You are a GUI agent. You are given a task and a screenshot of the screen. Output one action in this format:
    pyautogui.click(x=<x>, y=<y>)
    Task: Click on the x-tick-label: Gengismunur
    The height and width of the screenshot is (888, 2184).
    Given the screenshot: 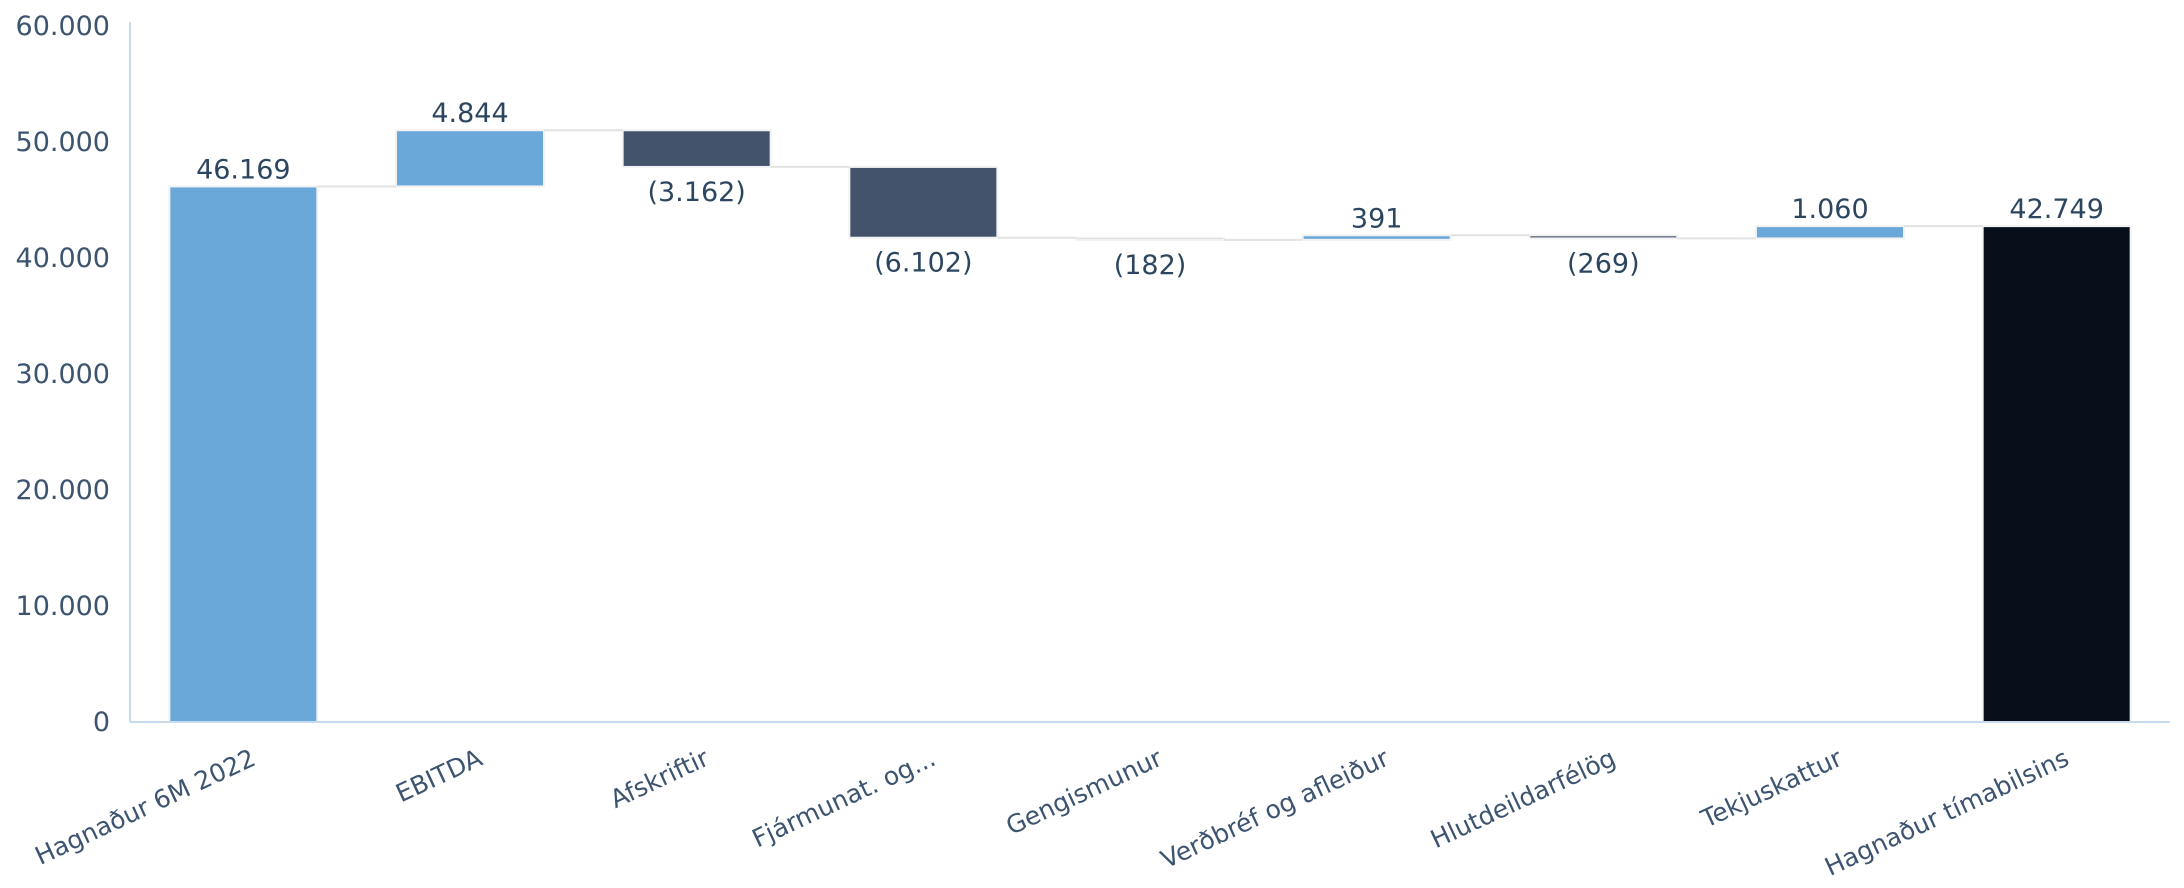 What is the action you would take?
    pyautogui.click(x=1084, y=792)
    